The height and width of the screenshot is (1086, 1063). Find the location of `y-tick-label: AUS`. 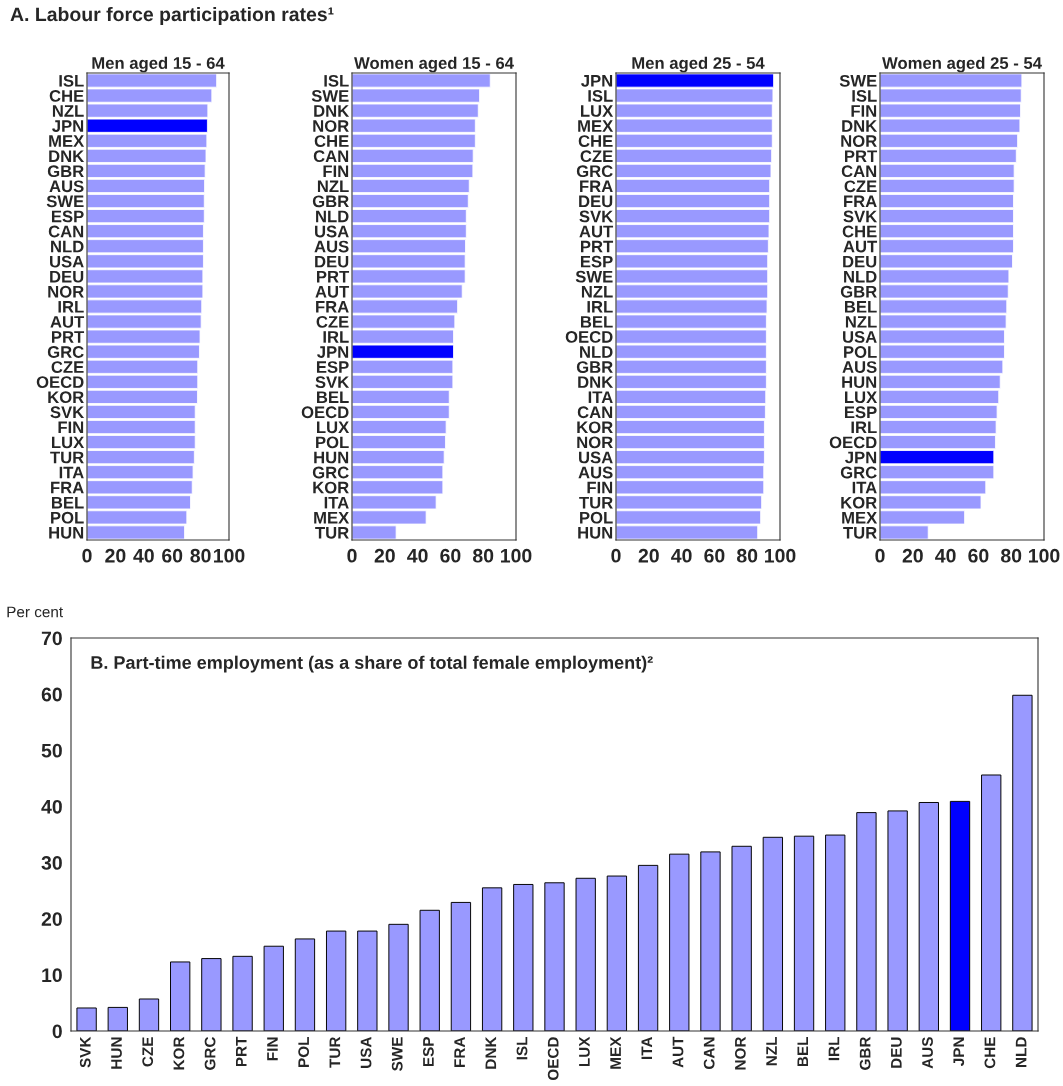

y-tick-label: AUS is located at coordinates (66, 186).